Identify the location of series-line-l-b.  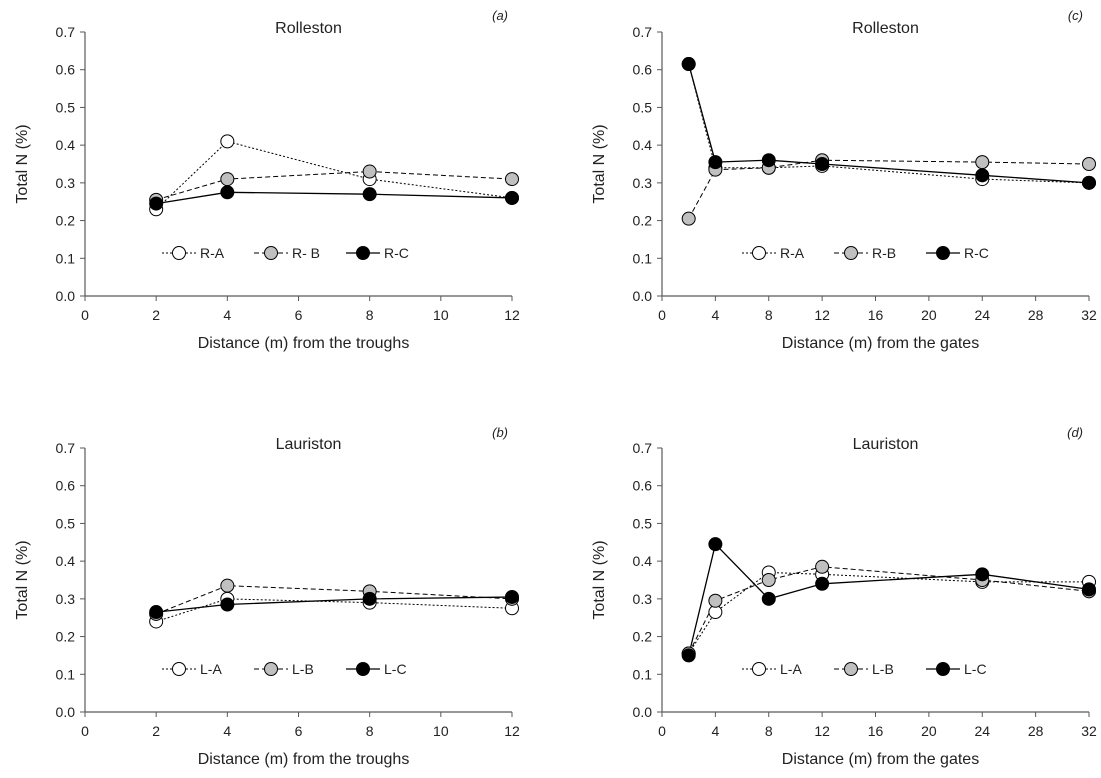
(334, 600).